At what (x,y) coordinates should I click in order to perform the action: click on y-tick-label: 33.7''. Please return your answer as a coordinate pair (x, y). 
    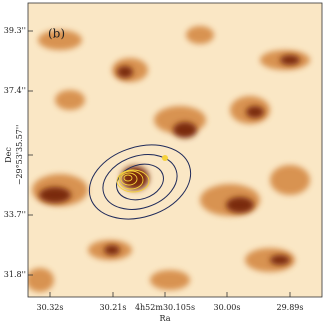
    Looking at the image, I should click on (15, 214).